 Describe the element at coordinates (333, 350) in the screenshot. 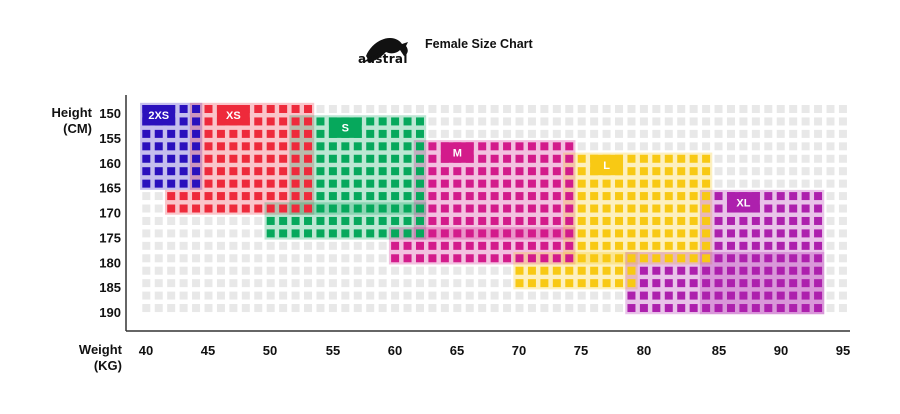

I see `x-tick-label: 55` at that location.